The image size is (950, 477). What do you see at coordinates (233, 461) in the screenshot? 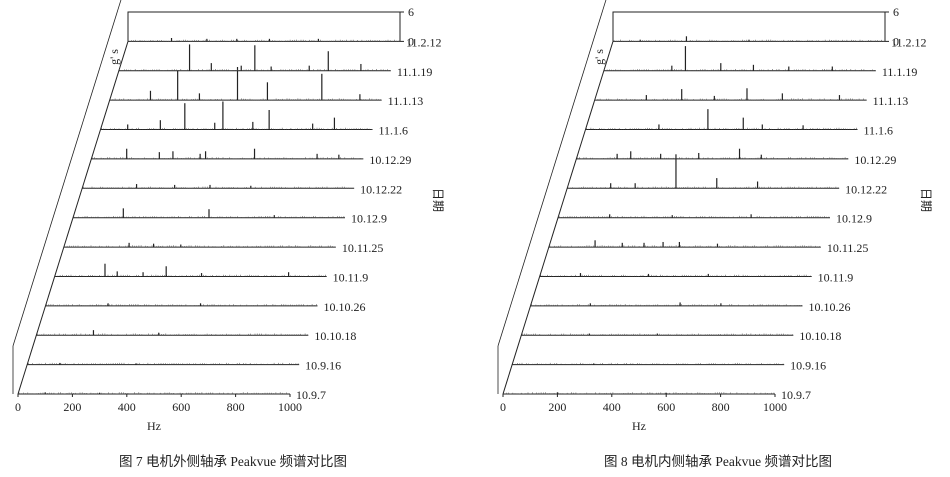
I see `figure-caption: 图 7 电机外侧轴承 Peakvue 频谱对比图` at bounding box center [233, 461].